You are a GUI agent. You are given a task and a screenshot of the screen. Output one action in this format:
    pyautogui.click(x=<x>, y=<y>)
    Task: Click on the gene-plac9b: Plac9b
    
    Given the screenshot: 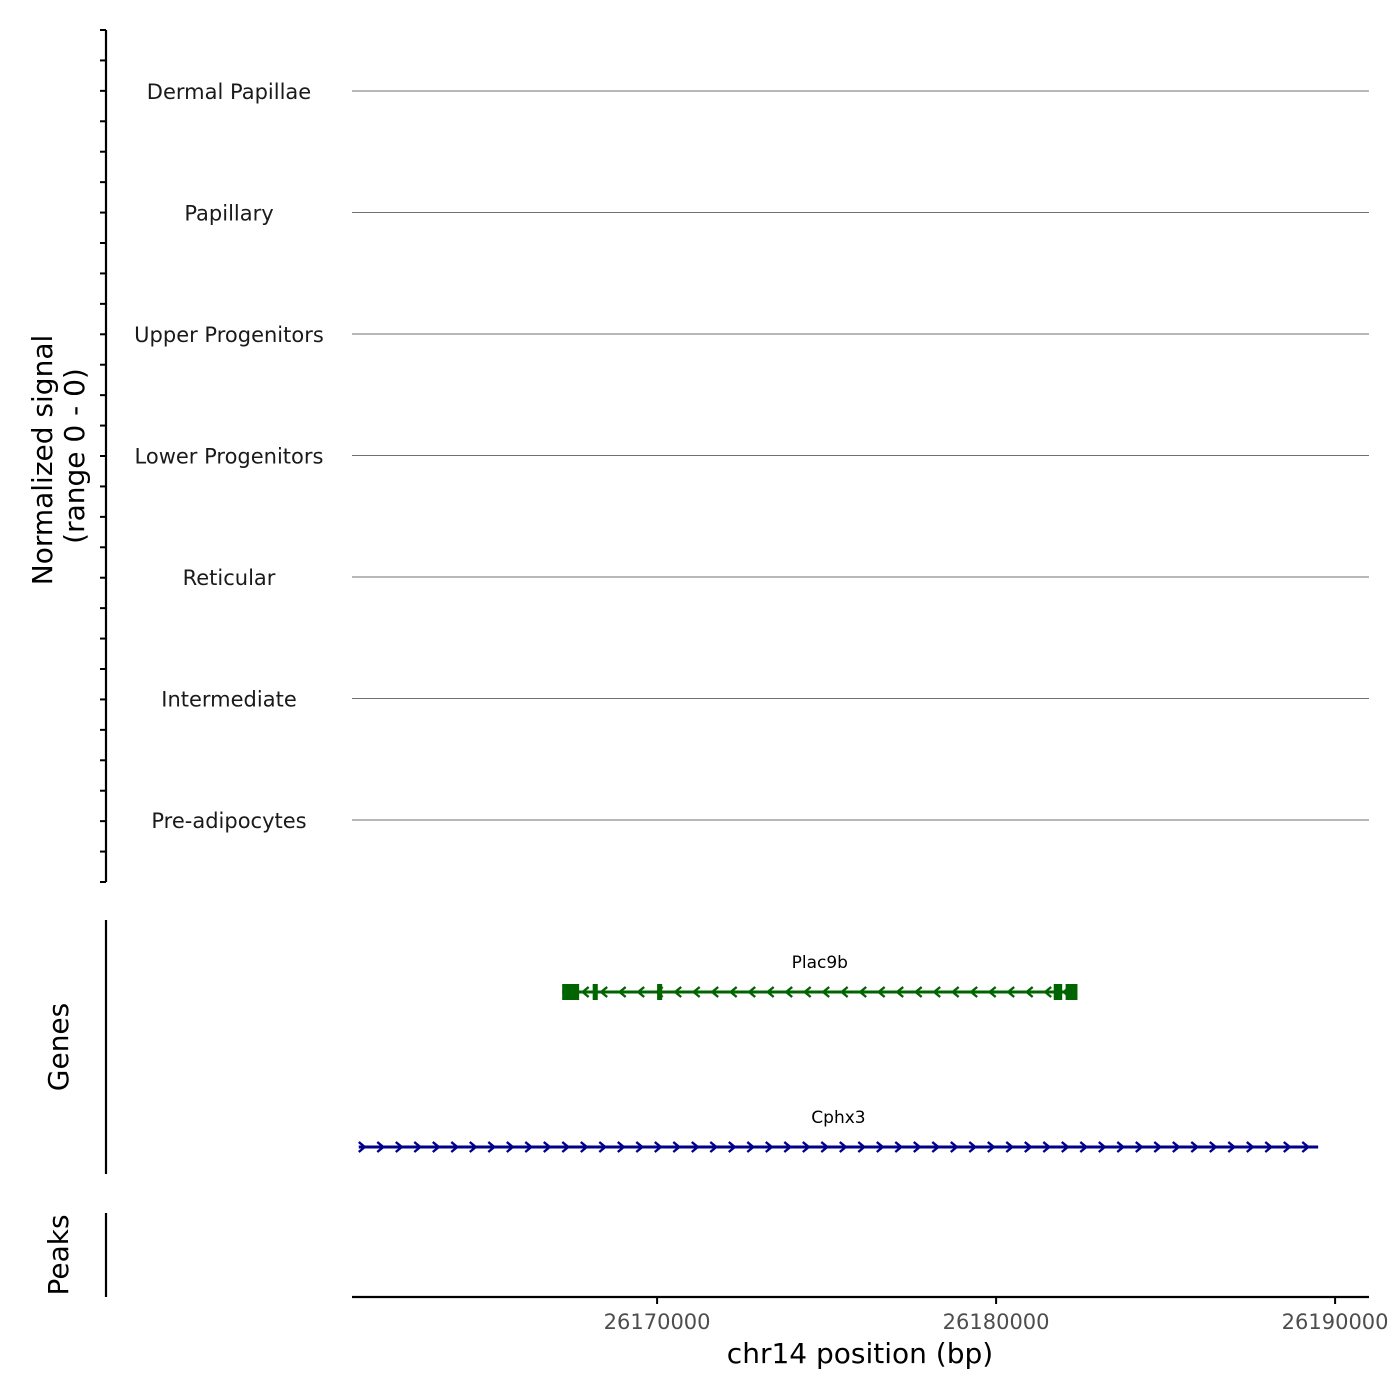 What is the action you would take?
    pyautogui.click(x=820, y=976)
    